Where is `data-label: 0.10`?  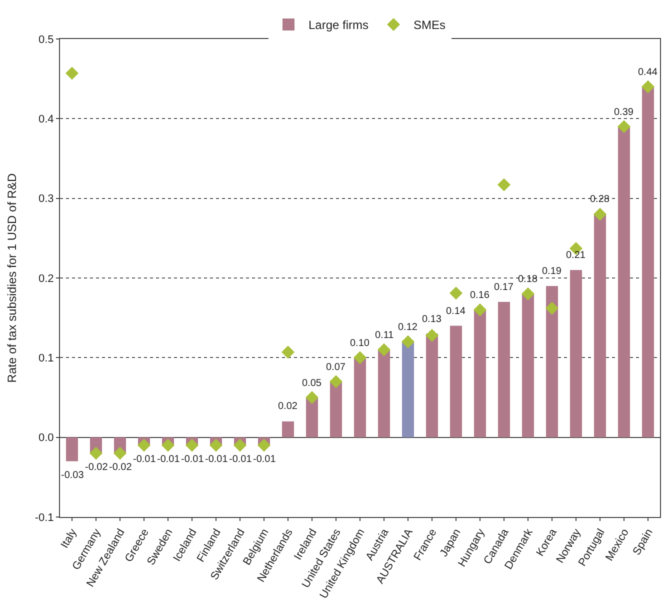 data-label: 0.10 is located at coordinates (360, 343).